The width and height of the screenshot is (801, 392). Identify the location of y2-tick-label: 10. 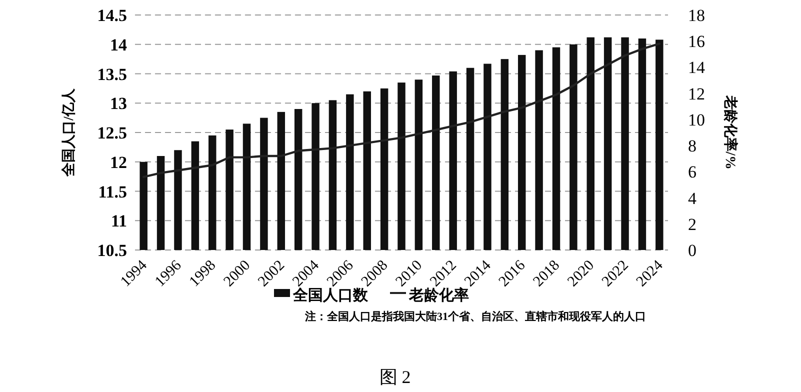
(696, 120).